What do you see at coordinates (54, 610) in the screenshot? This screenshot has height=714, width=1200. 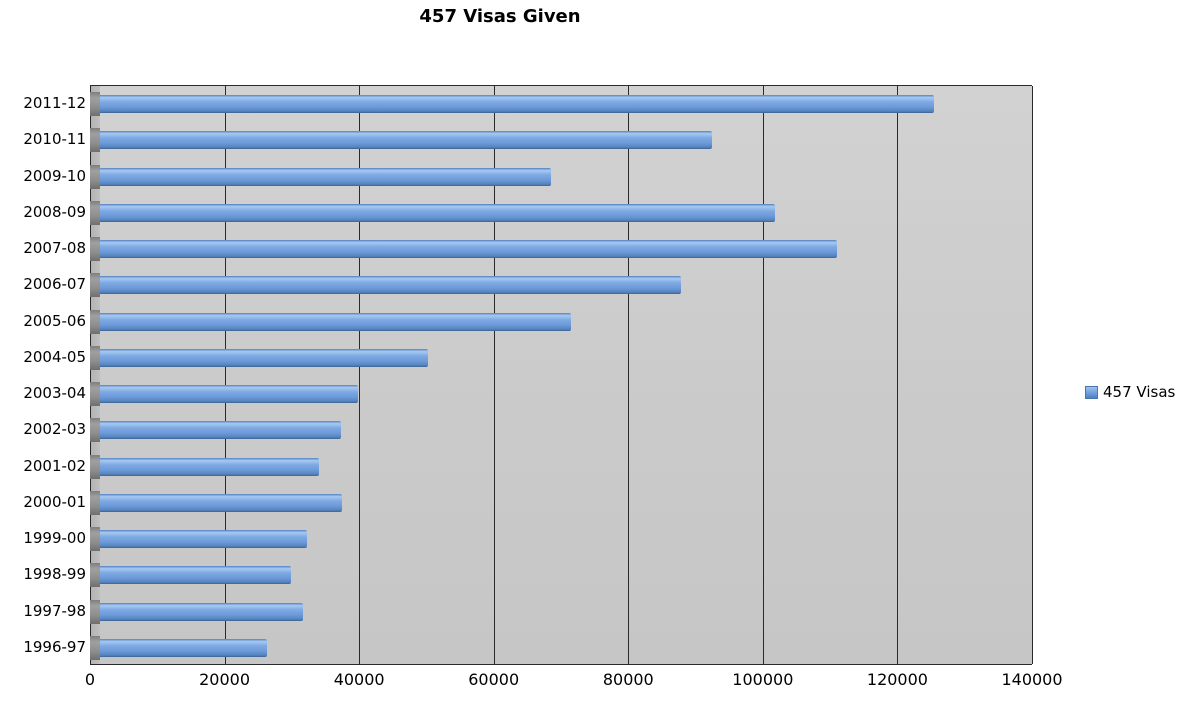 I see `y-tick-label: 1997-98` at bounding box center [54, 610].